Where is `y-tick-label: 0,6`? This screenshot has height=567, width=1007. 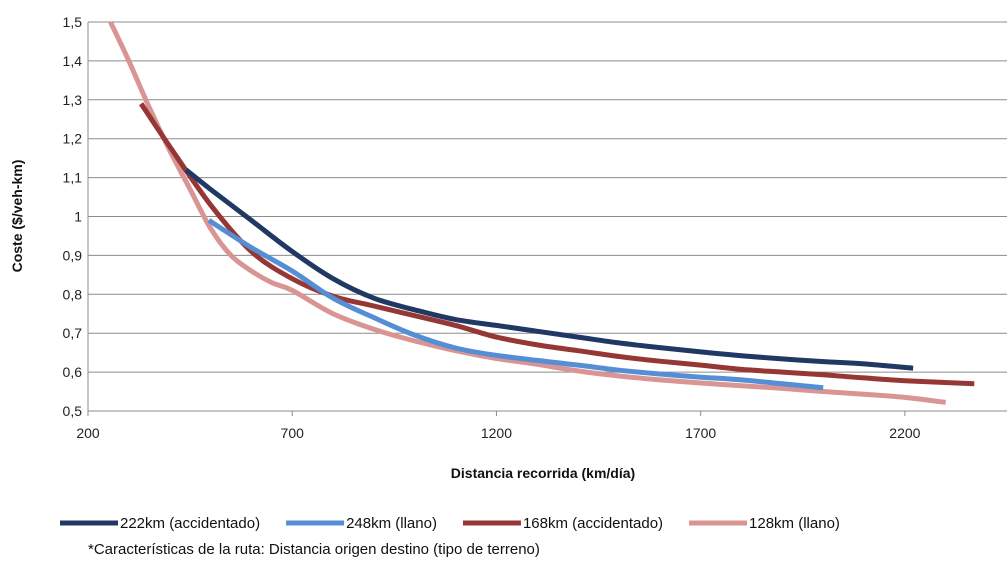
y-tick-label: 0,6 is located at coordinates (73, 372).